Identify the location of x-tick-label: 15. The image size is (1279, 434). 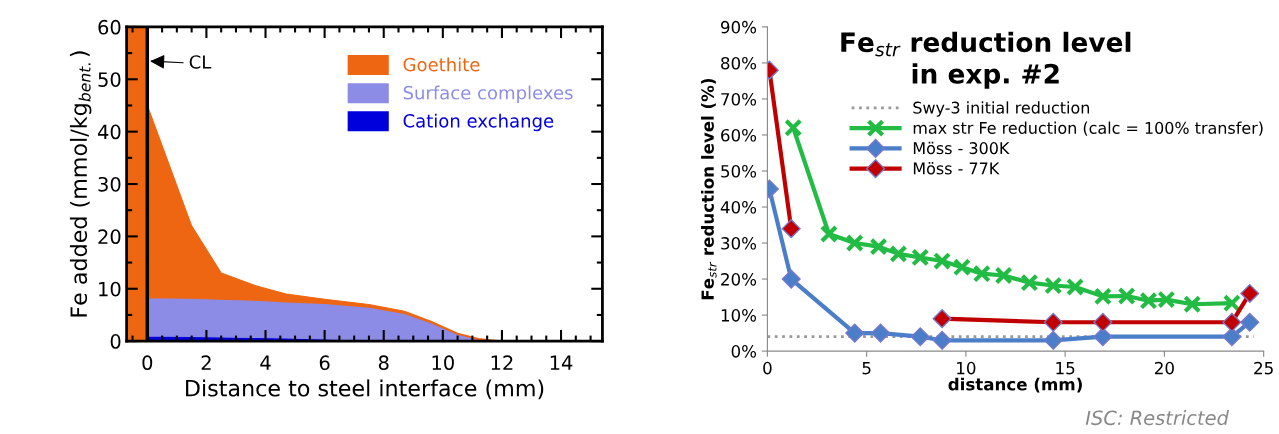
(1065, 368).